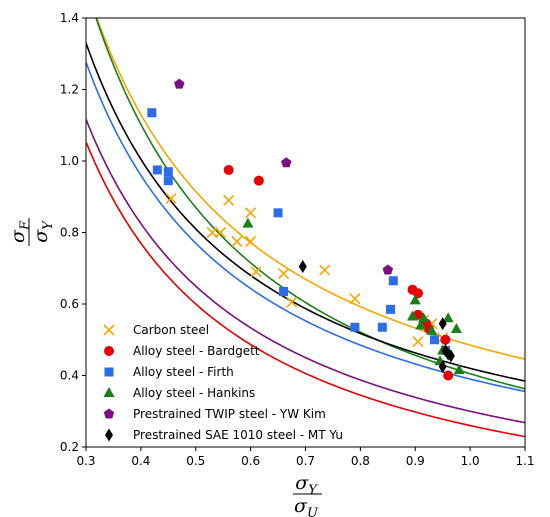 Image resolution: width=550 pixels, height=517 pixels. Describe the element at coordinates (196, 351) in the screenshot. I see `legend-label-series-1: Alloy steel - Bardgett` at that location.